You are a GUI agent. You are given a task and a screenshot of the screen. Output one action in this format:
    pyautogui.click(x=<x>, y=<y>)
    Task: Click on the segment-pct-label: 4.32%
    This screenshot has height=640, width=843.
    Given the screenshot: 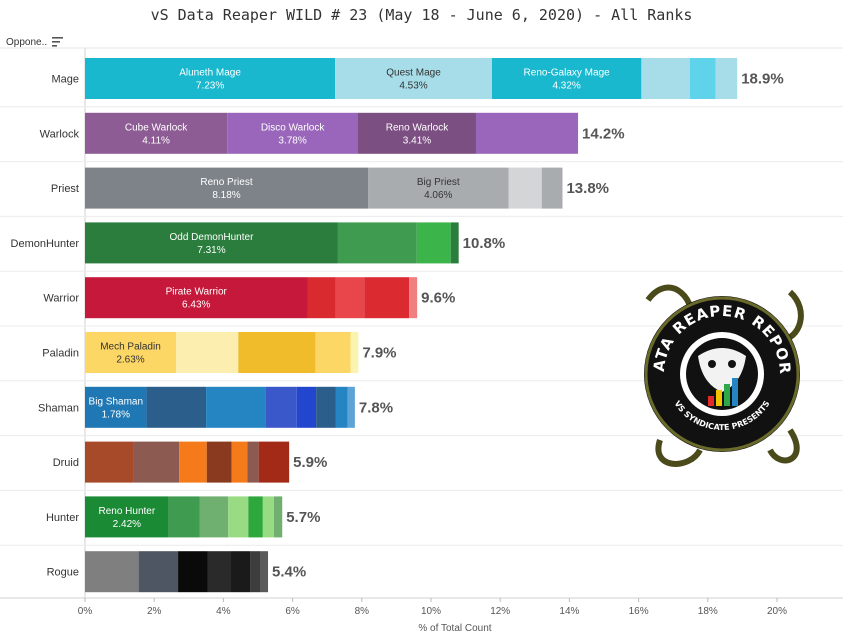 What is the action you would take?
    pyautogui.click(x=566, y=86)
    